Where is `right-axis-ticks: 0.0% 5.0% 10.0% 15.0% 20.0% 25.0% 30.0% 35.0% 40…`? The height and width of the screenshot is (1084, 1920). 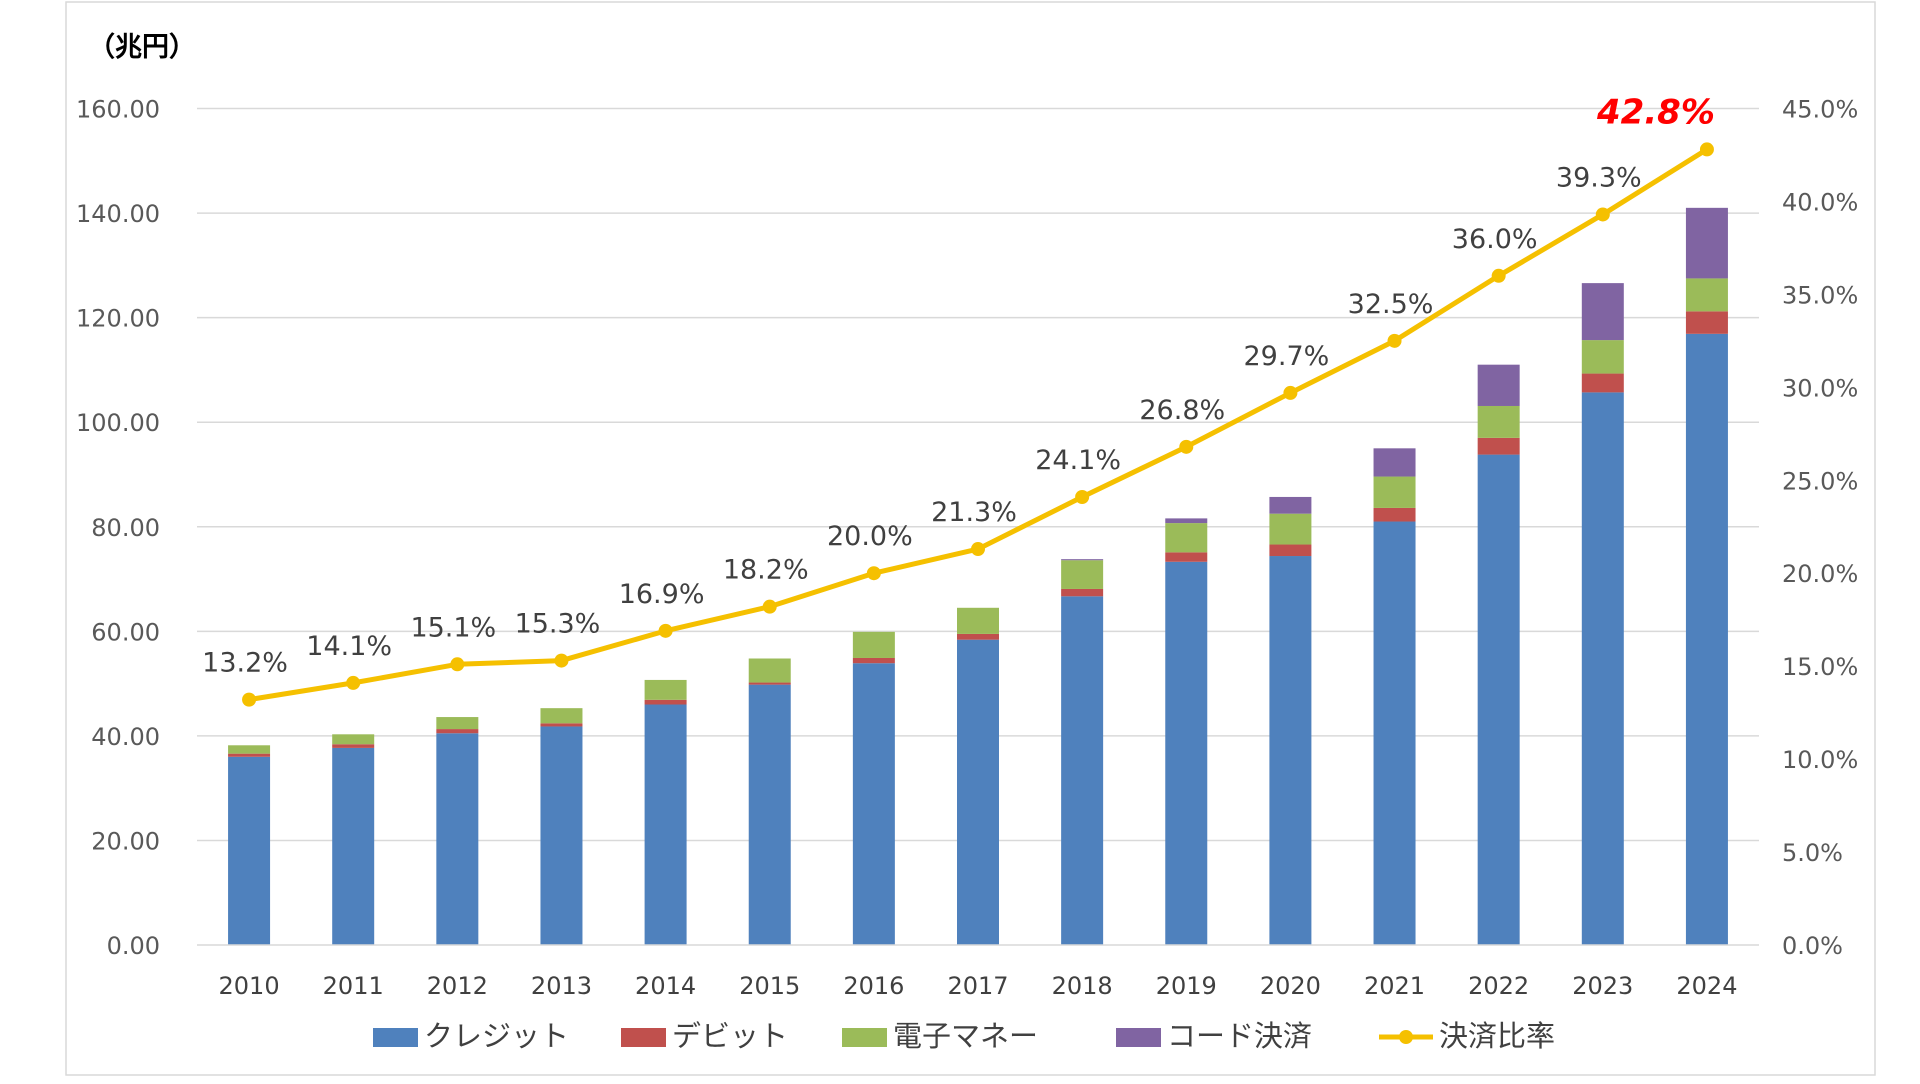
right-axis-ticks: 0.0% 5.0% 10.0% 15.0% 20.0% 25.0% 30.0% 35.0% 40… is located at coordinates (1820, 528).